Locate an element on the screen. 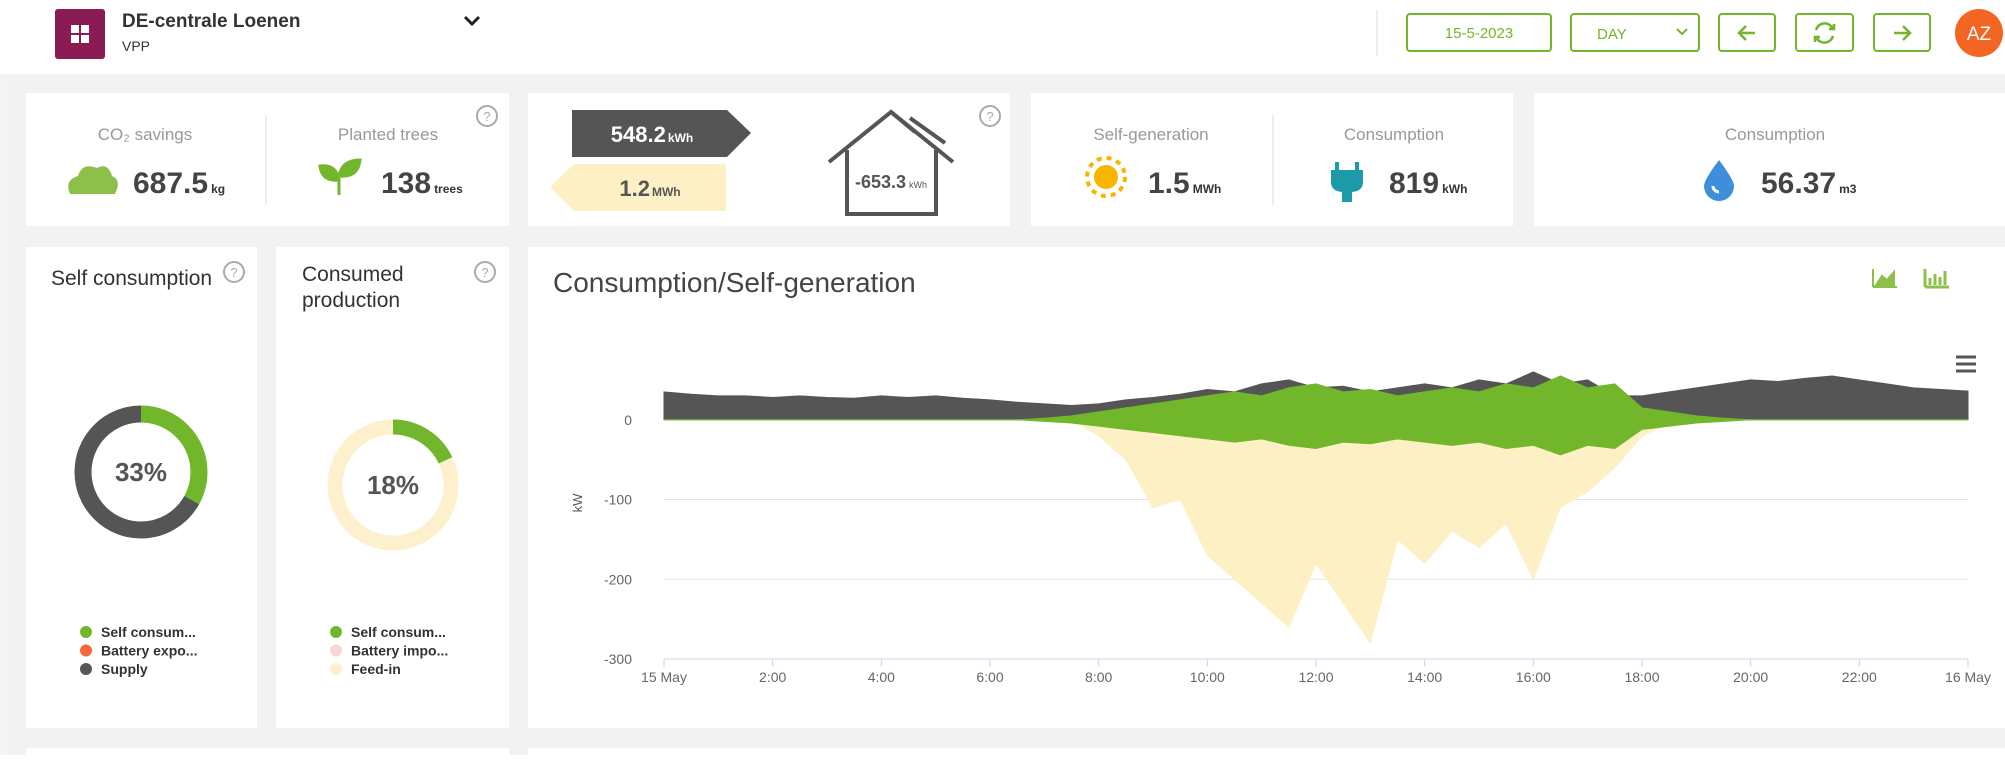 This screenshot has height=760, width=2005. x-tick-label: 2:00 is located at coordinates (772, 677).